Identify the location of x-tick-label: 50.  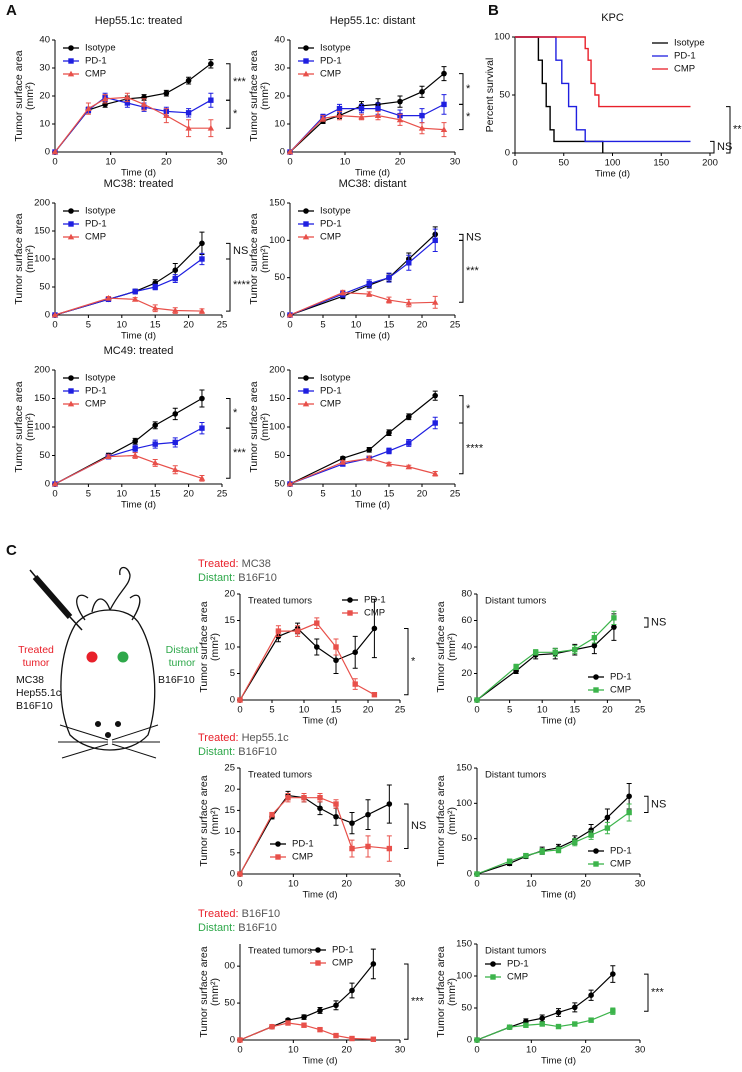
(563, 163).